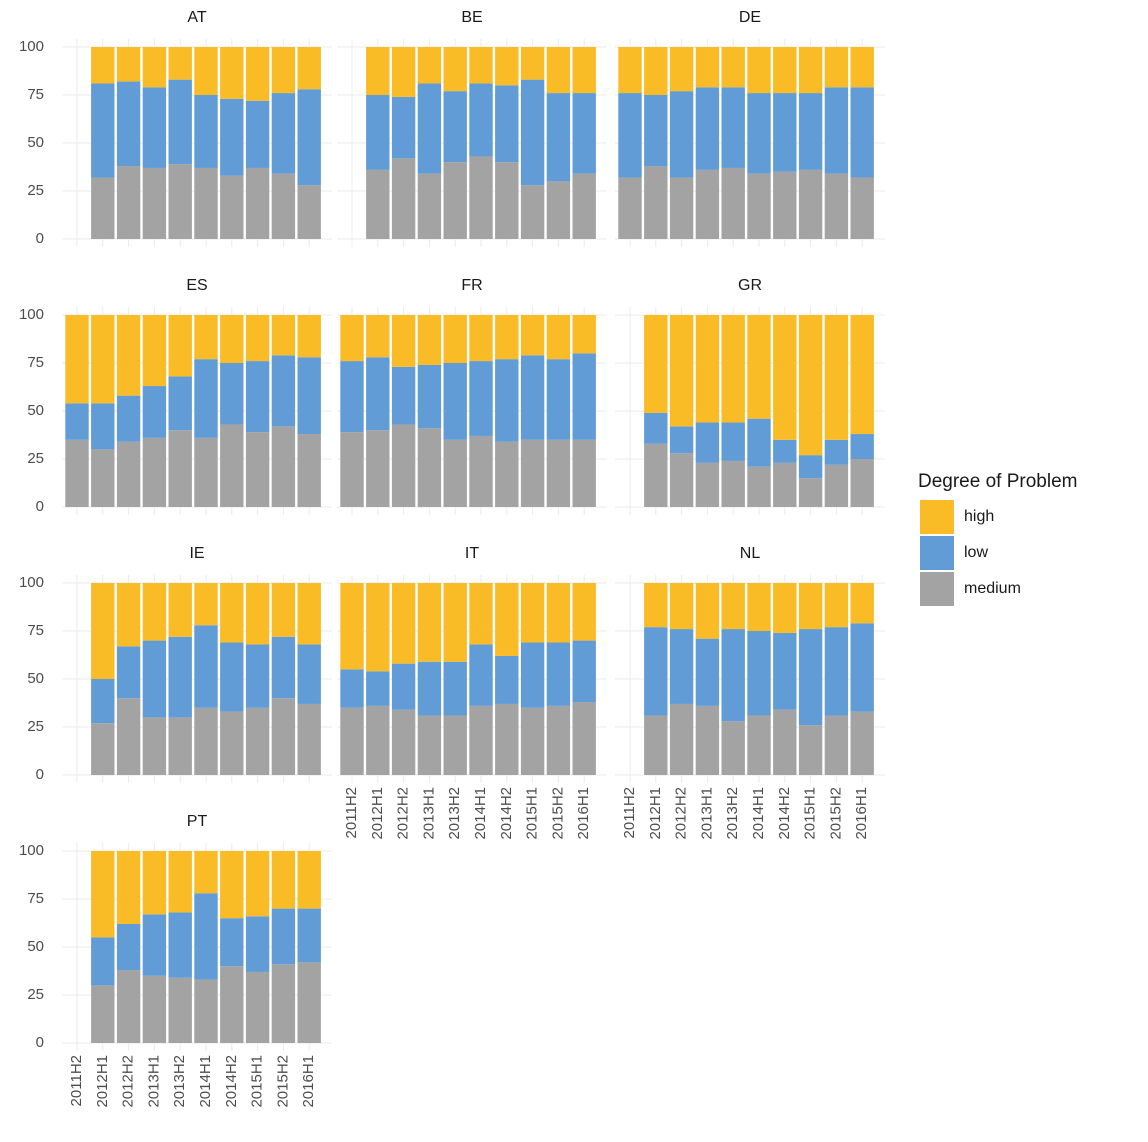 Image resolution: width=1148 pixels, height=1142 pixels. Describe the element at coordinates (35, 946) in the screenshot. I see `y-tick-label: 50` at that location.